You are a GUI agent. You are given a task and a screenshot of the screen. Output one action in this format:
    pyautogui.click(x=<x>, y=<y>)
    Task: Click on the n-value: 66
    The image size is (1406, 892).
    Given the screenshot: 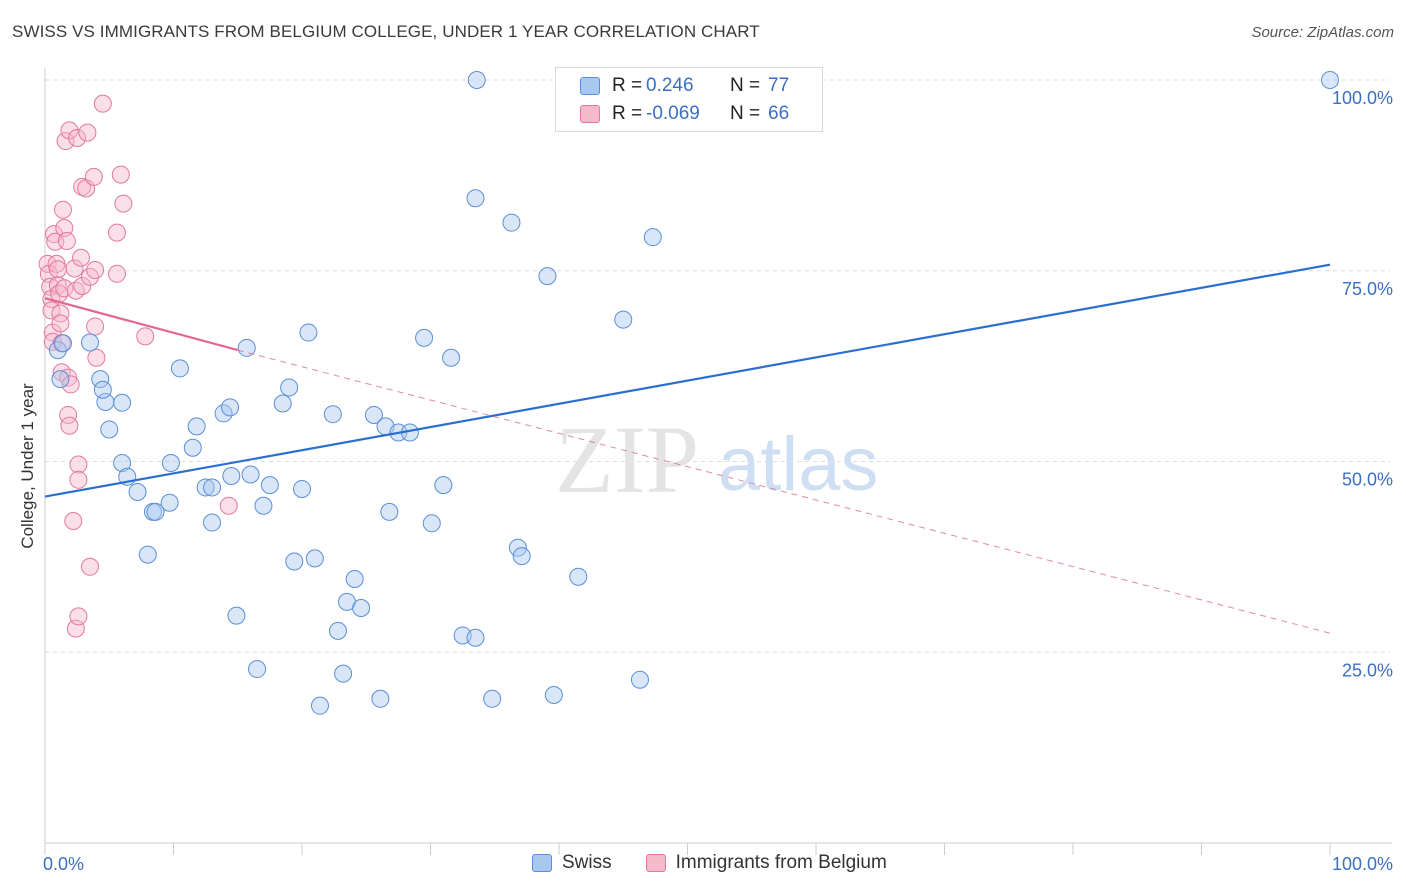 What is the action you would take?
    pyautogui.click(x=779, y=113)
    